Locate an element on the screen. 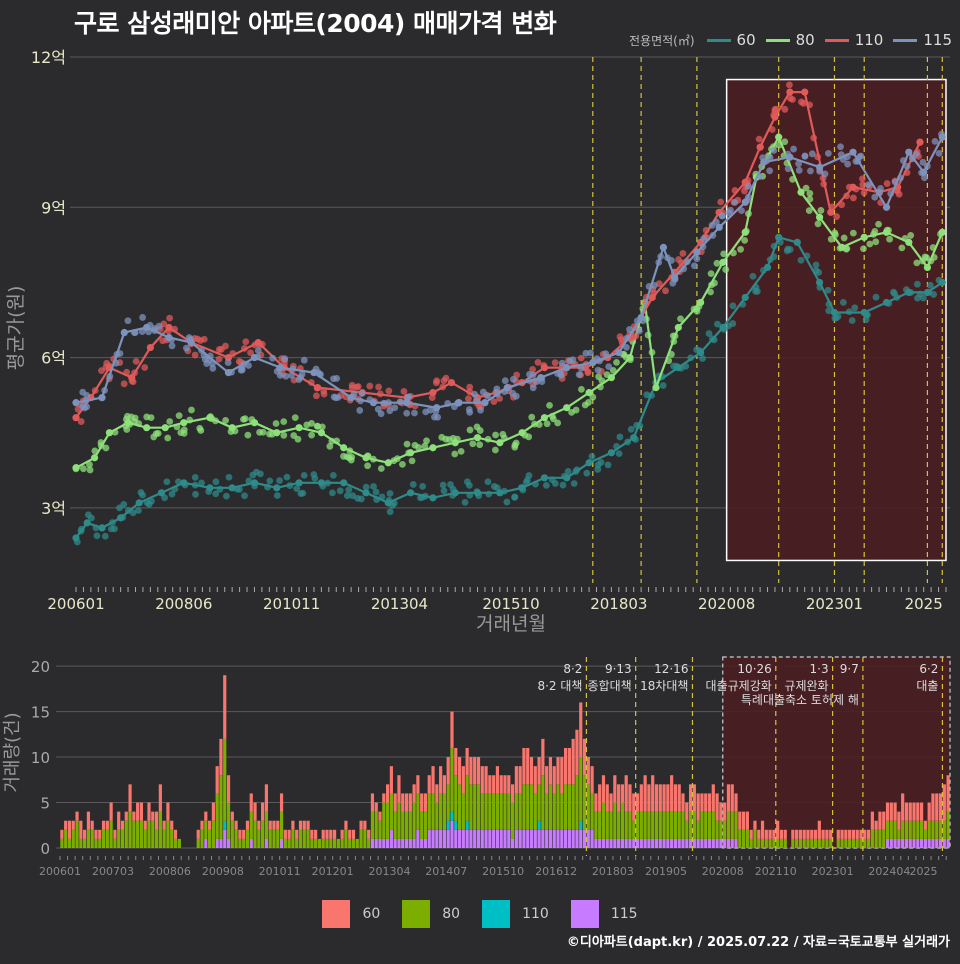  policy-text-label: 대출규제강화 is located at coordinates (739, 686).